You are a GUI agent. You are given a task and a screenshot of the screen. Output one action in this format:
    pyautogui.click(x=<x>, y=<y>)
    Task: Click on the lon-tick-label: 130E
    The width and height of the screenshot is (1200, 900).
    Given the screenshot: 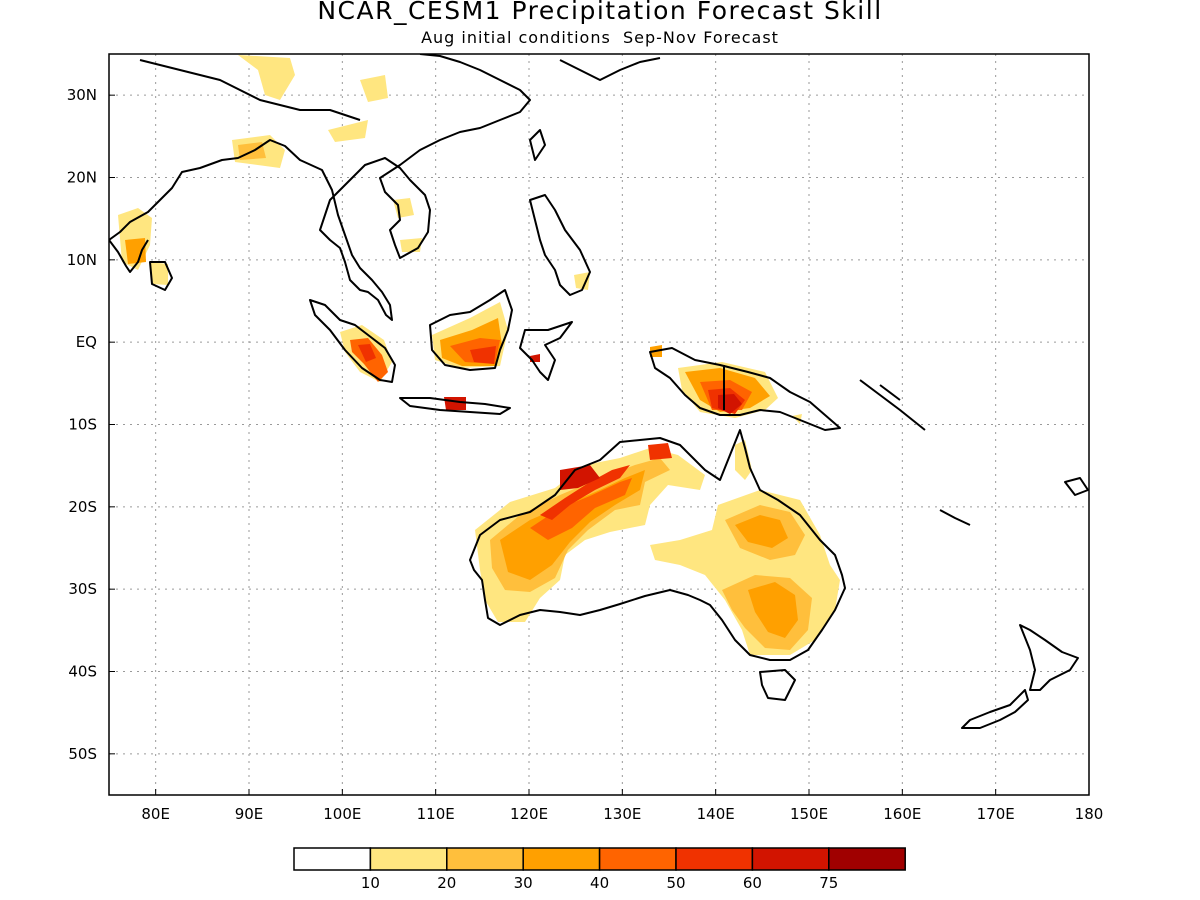 What is the action you would take?
    pyautogui.click(x=622, y=814)
    